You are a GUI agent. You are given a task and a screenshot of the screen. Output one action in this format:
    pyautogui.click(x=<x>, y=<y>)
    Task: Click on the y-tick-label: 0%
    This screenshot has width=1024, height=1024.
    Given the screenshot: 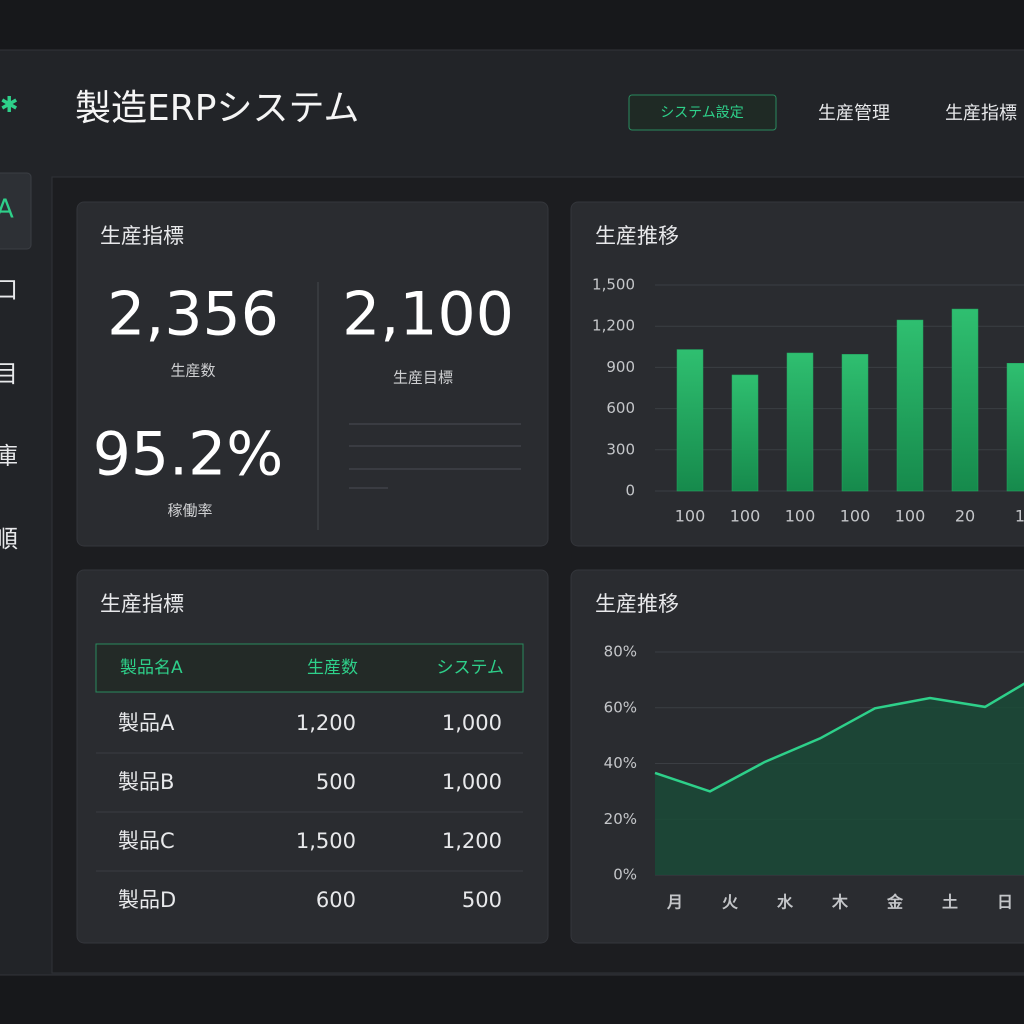 What is the action you would take?
    pyautogui.click(x=625, y=875)
    